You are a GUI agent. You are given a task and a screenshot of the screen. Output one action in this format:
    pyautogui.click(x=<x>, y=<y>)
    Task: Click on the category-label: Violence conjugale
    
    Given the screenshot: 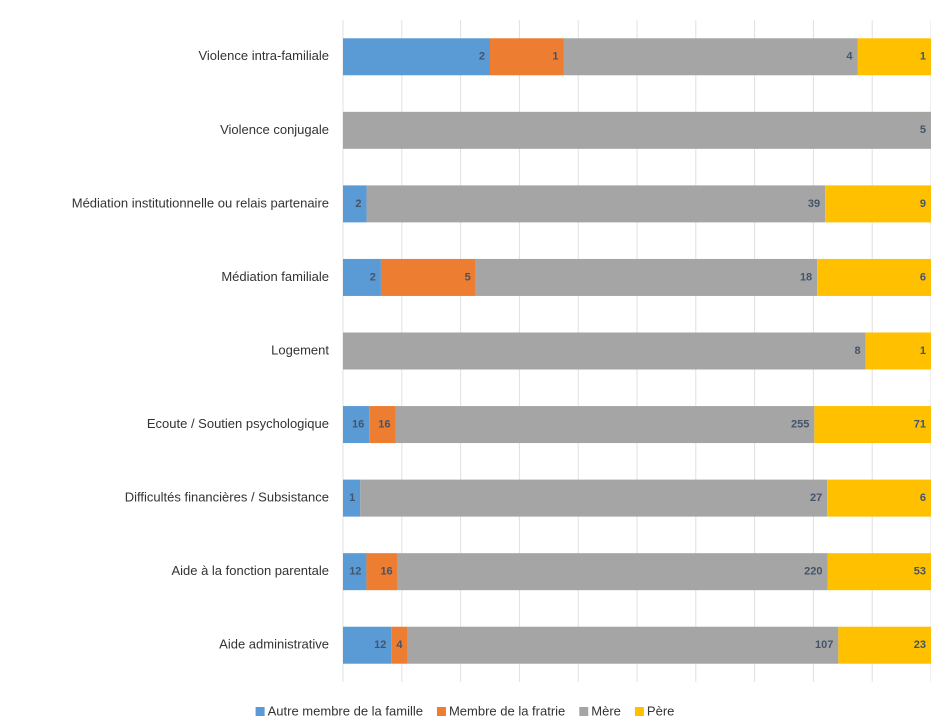 What is the action you would take?
    pyautogui.click(x=274, y=129)
    